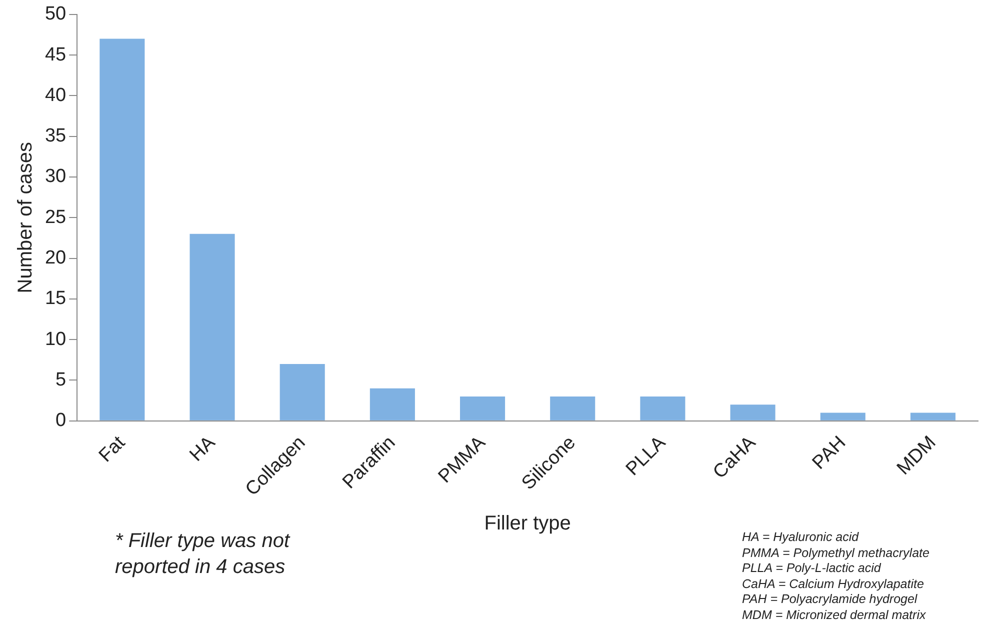  I want to click on y-tick-label: 40, so click(55, 95).